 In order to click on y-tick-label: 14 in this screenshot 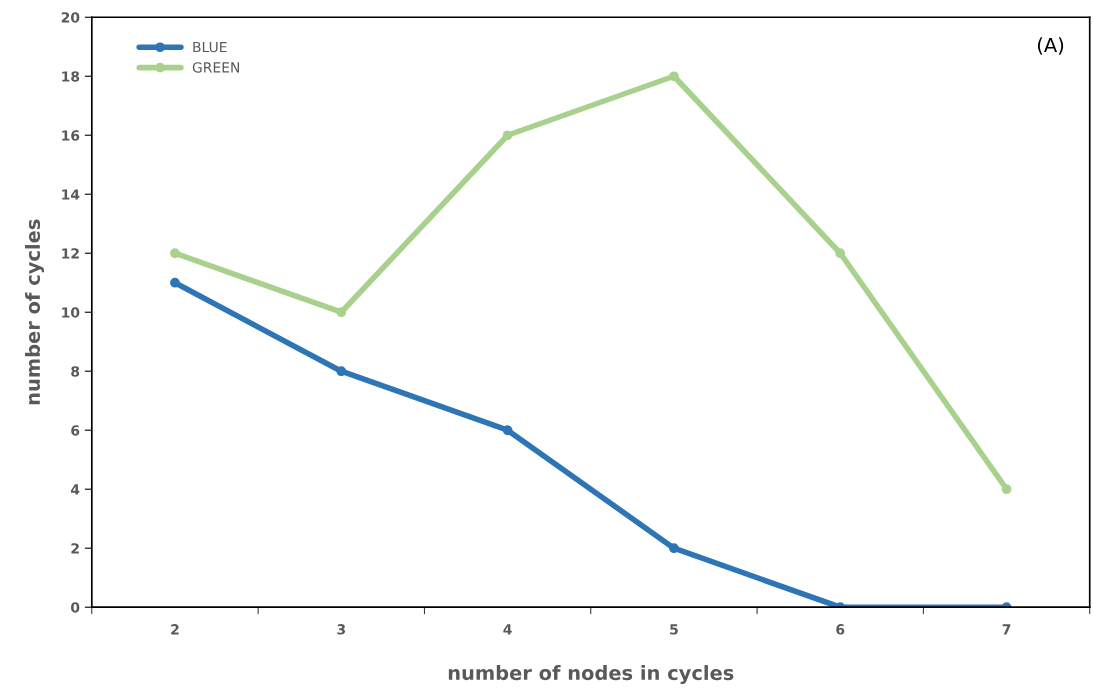, I will do `click(71, 194)`.